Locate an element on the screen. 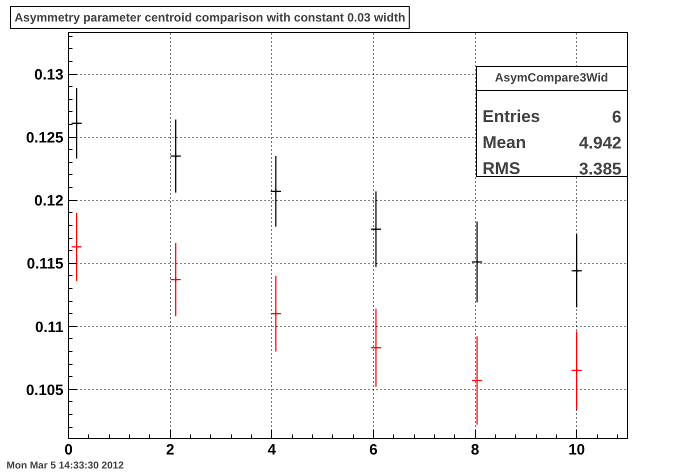  x-tick-label: 10 is located at coordinates (577, 450).